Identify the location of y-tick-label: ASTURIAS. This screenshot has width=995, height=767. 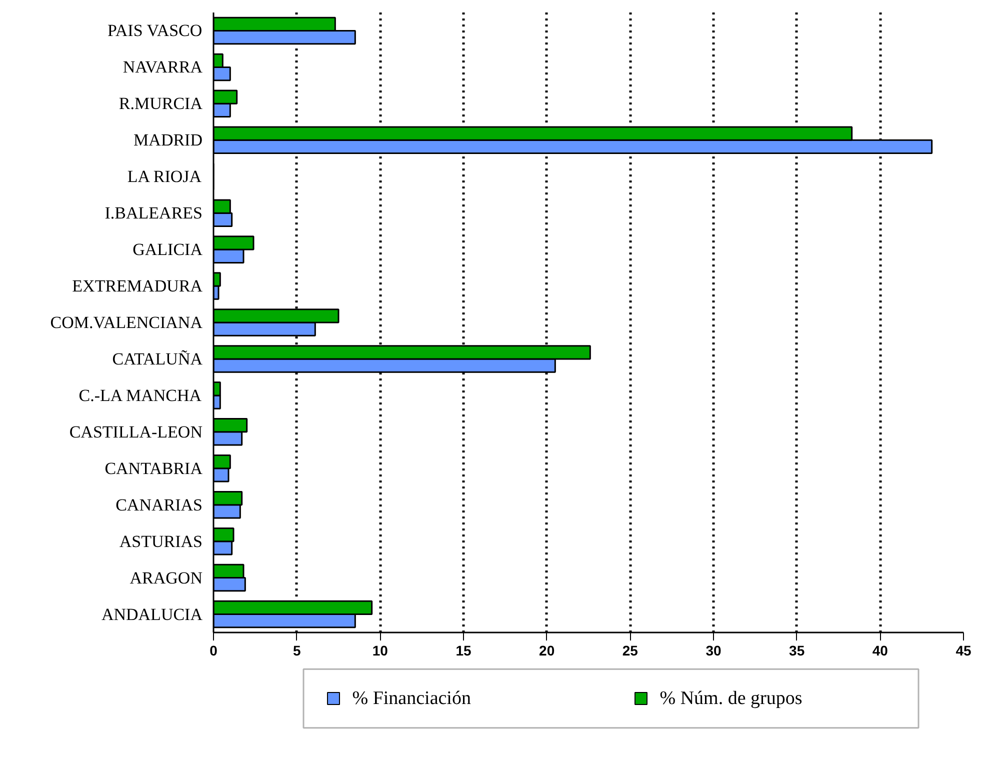
(160, 541).